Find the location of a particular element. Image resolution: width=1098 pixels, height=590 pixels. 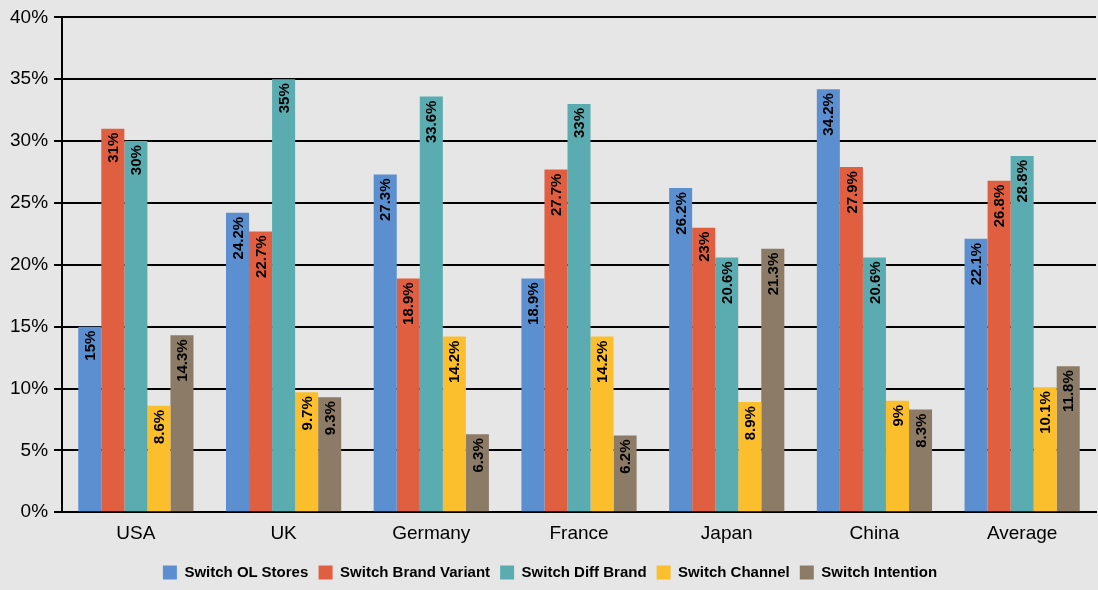

y-tick-label: 10% is located at coordinates (29, 387).